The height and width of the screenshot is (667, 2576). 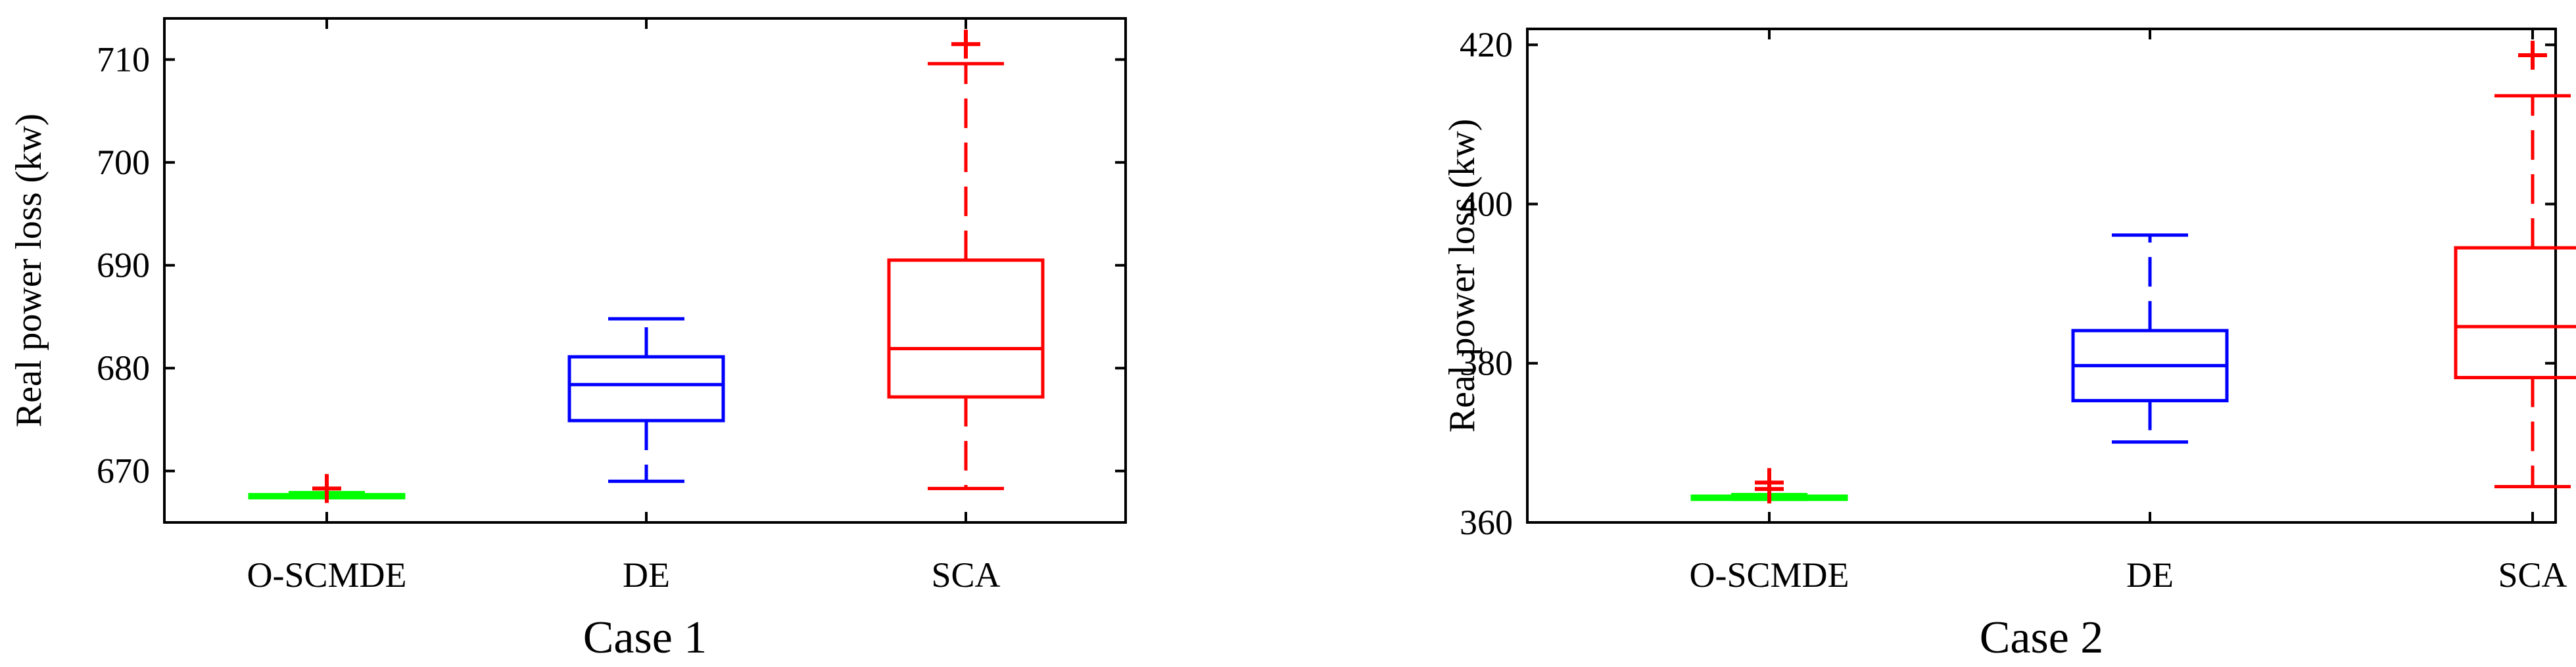 What do you see at coordinates (2042, 637) in the screenshot?
I see `chart-title: Case 2` at bounding box center [2042, 637].